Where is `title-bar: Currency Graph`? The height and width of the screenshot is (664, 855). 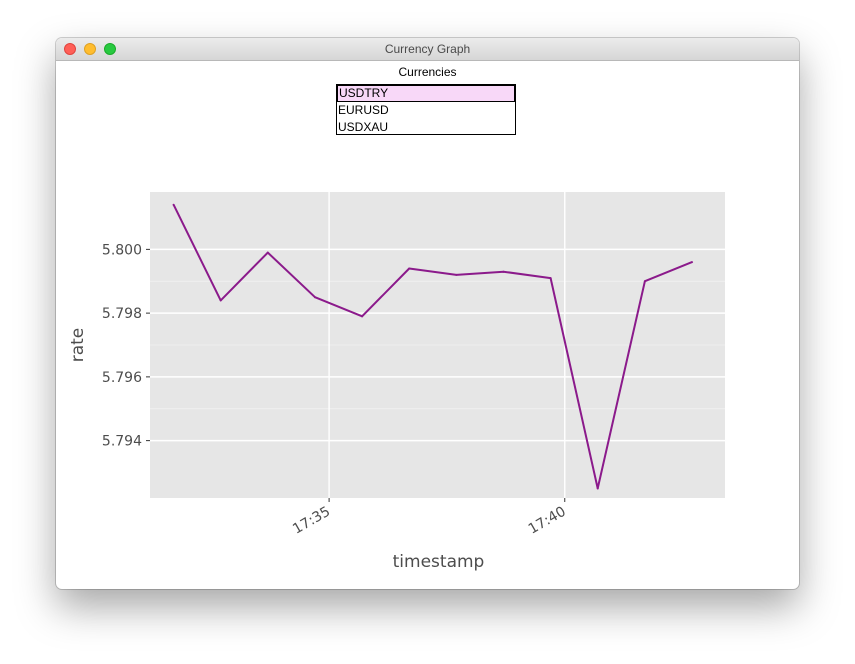
title-bar: Currency Graph is located at coordinates (427, 49).